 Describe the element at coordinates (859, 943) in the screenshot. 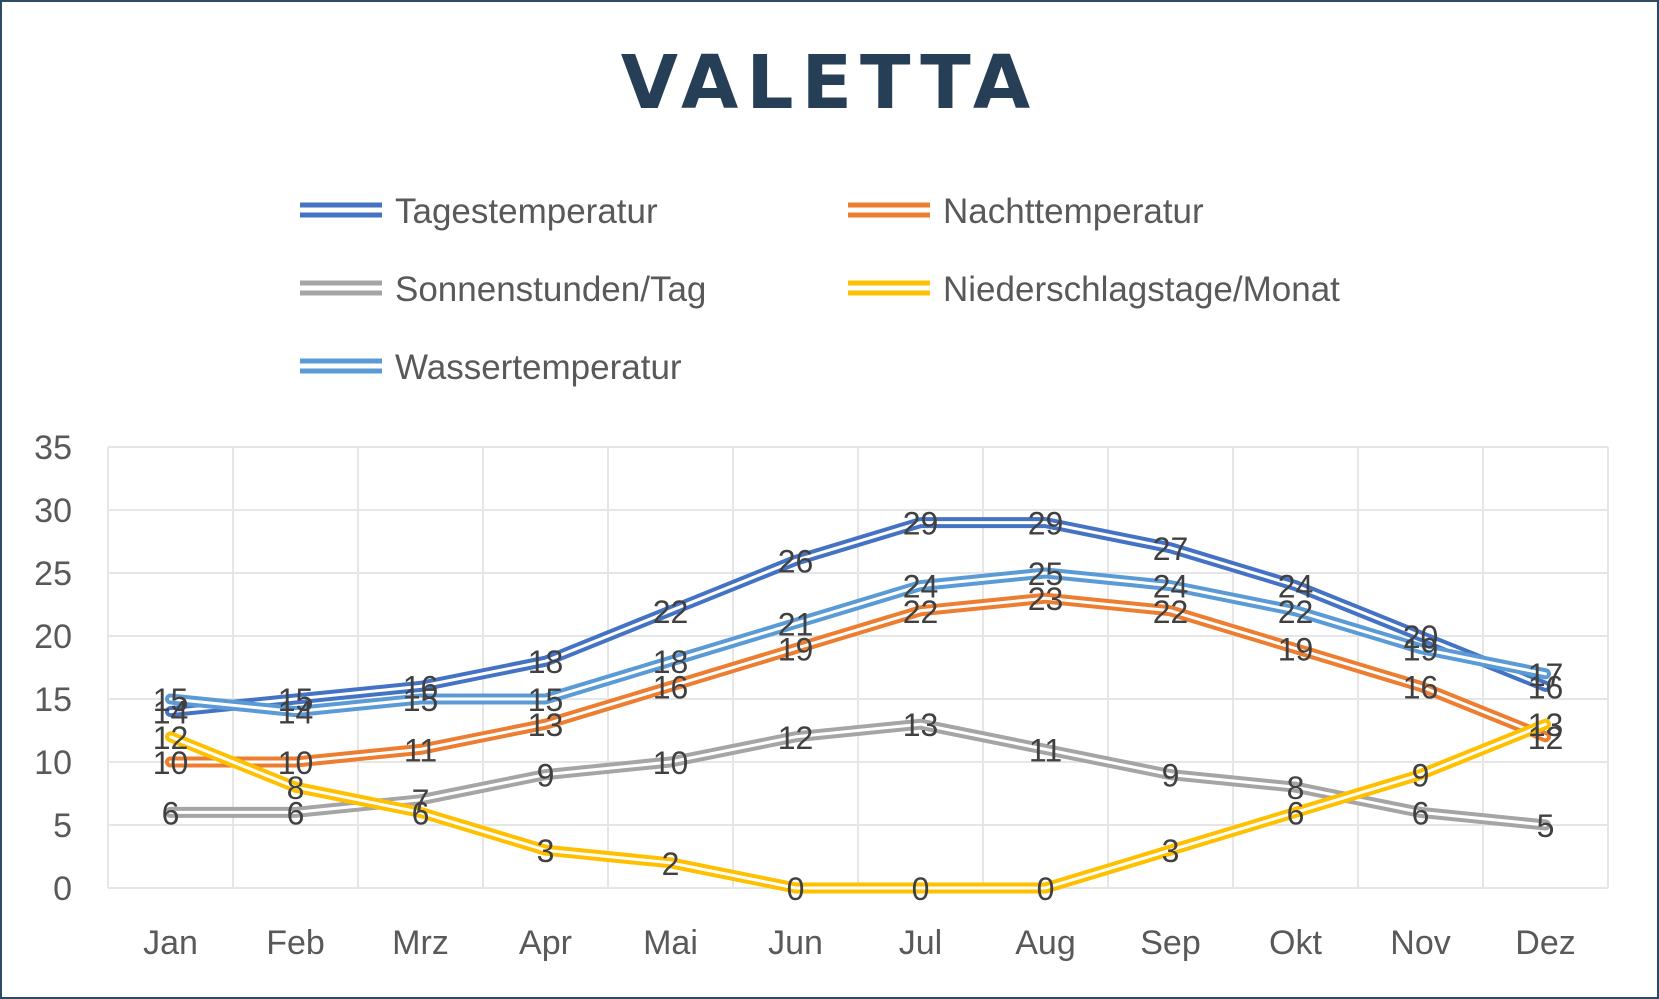

I see `x-axis: Jan Feb Mrz Apr Mai Jun Jul Aug Sep Okt Nov Dez` at that location.